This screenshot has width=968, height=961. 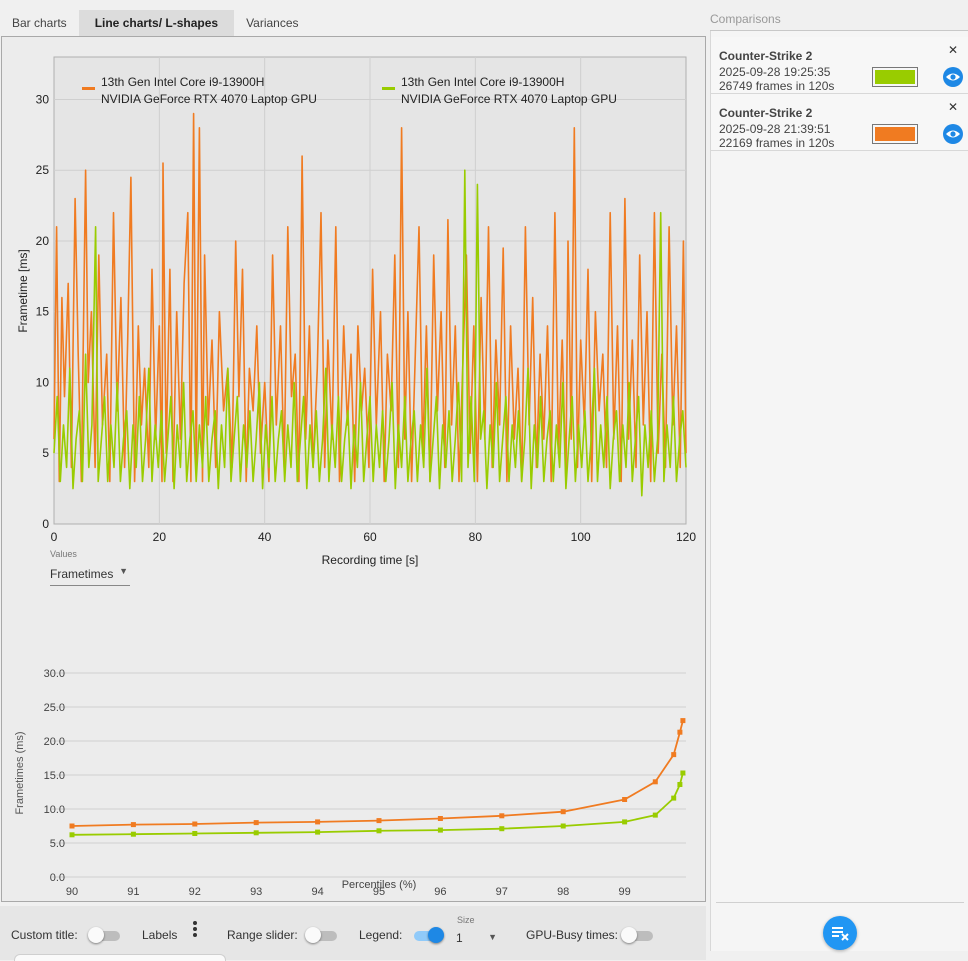 I want to click on y-tick-label: 5.0, so click(x=57, y=844).